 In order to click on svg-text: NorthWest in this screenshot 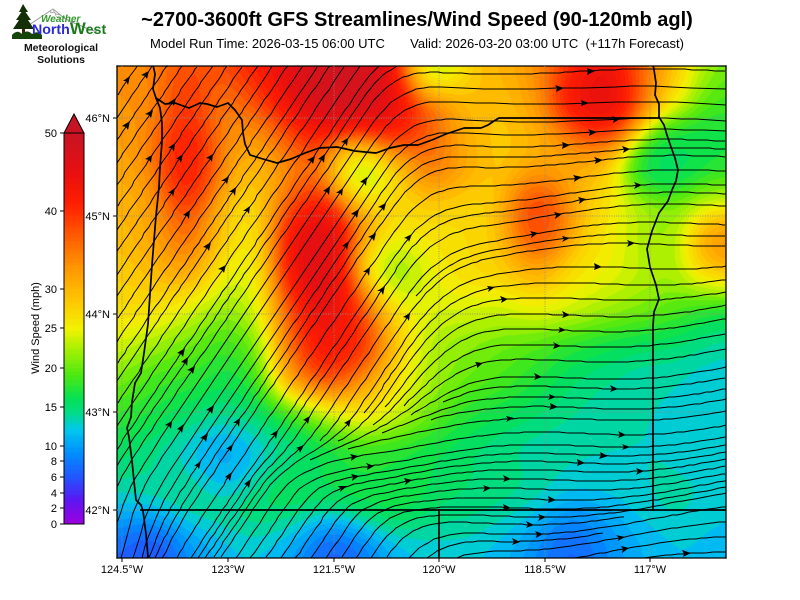, I will do `click(69, 28)`.